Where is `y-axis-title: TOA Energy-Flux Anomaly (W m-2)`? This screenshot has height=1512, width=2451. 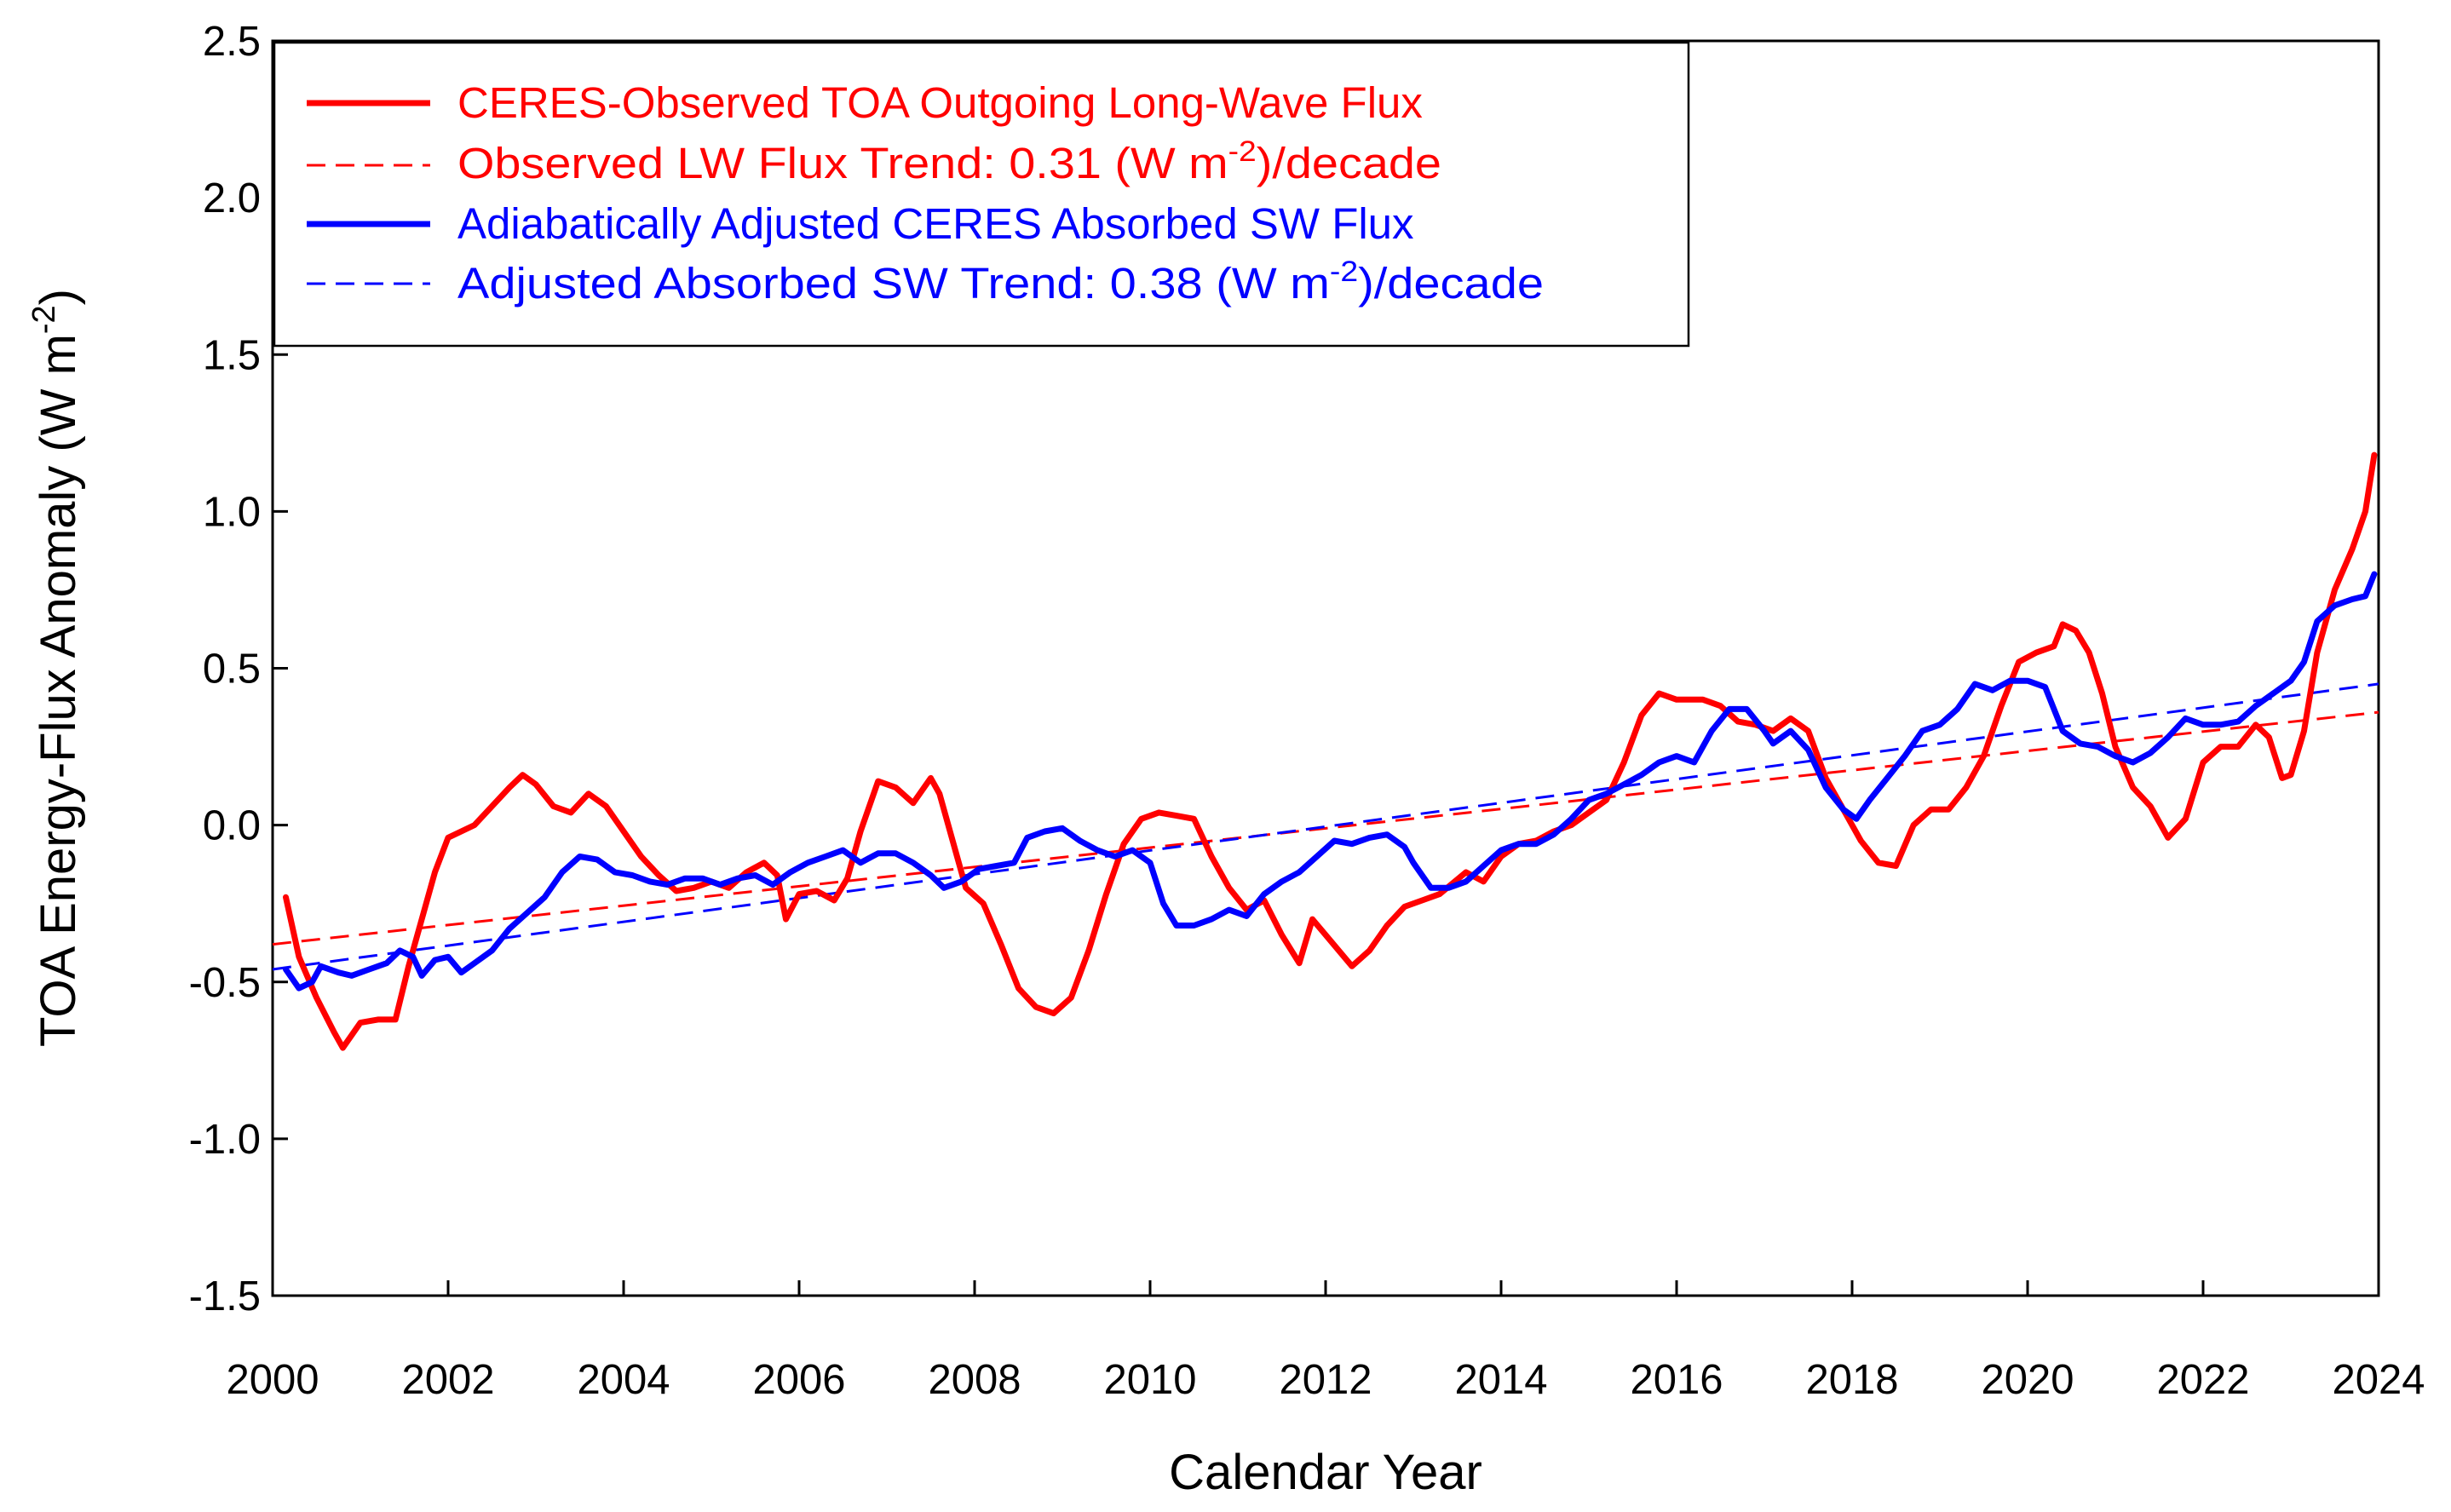 y-axis-title: TOA Energy-Flux Anomaly (W m-2) is located at coordinates (56, 668).